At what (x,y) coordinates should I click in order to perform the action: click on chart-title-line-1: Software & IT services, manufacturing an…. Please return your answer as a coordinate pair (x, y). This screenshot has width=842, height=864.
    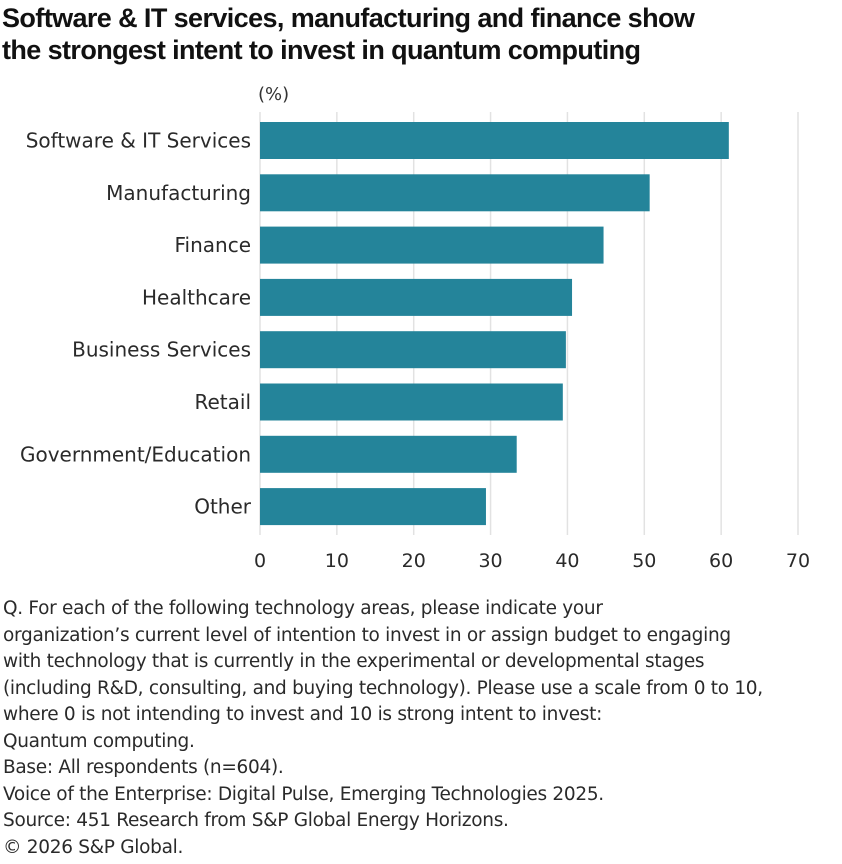
    Looking at the image, I should click on (348, 18).